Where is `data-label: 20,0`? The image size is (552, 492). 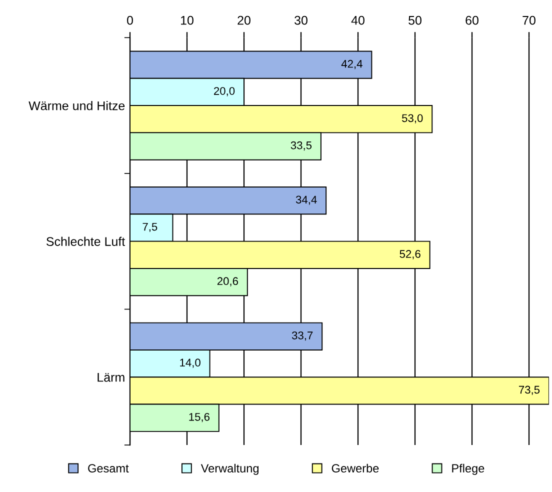 data-label: 20,0 is located at coordinates (224, 91).